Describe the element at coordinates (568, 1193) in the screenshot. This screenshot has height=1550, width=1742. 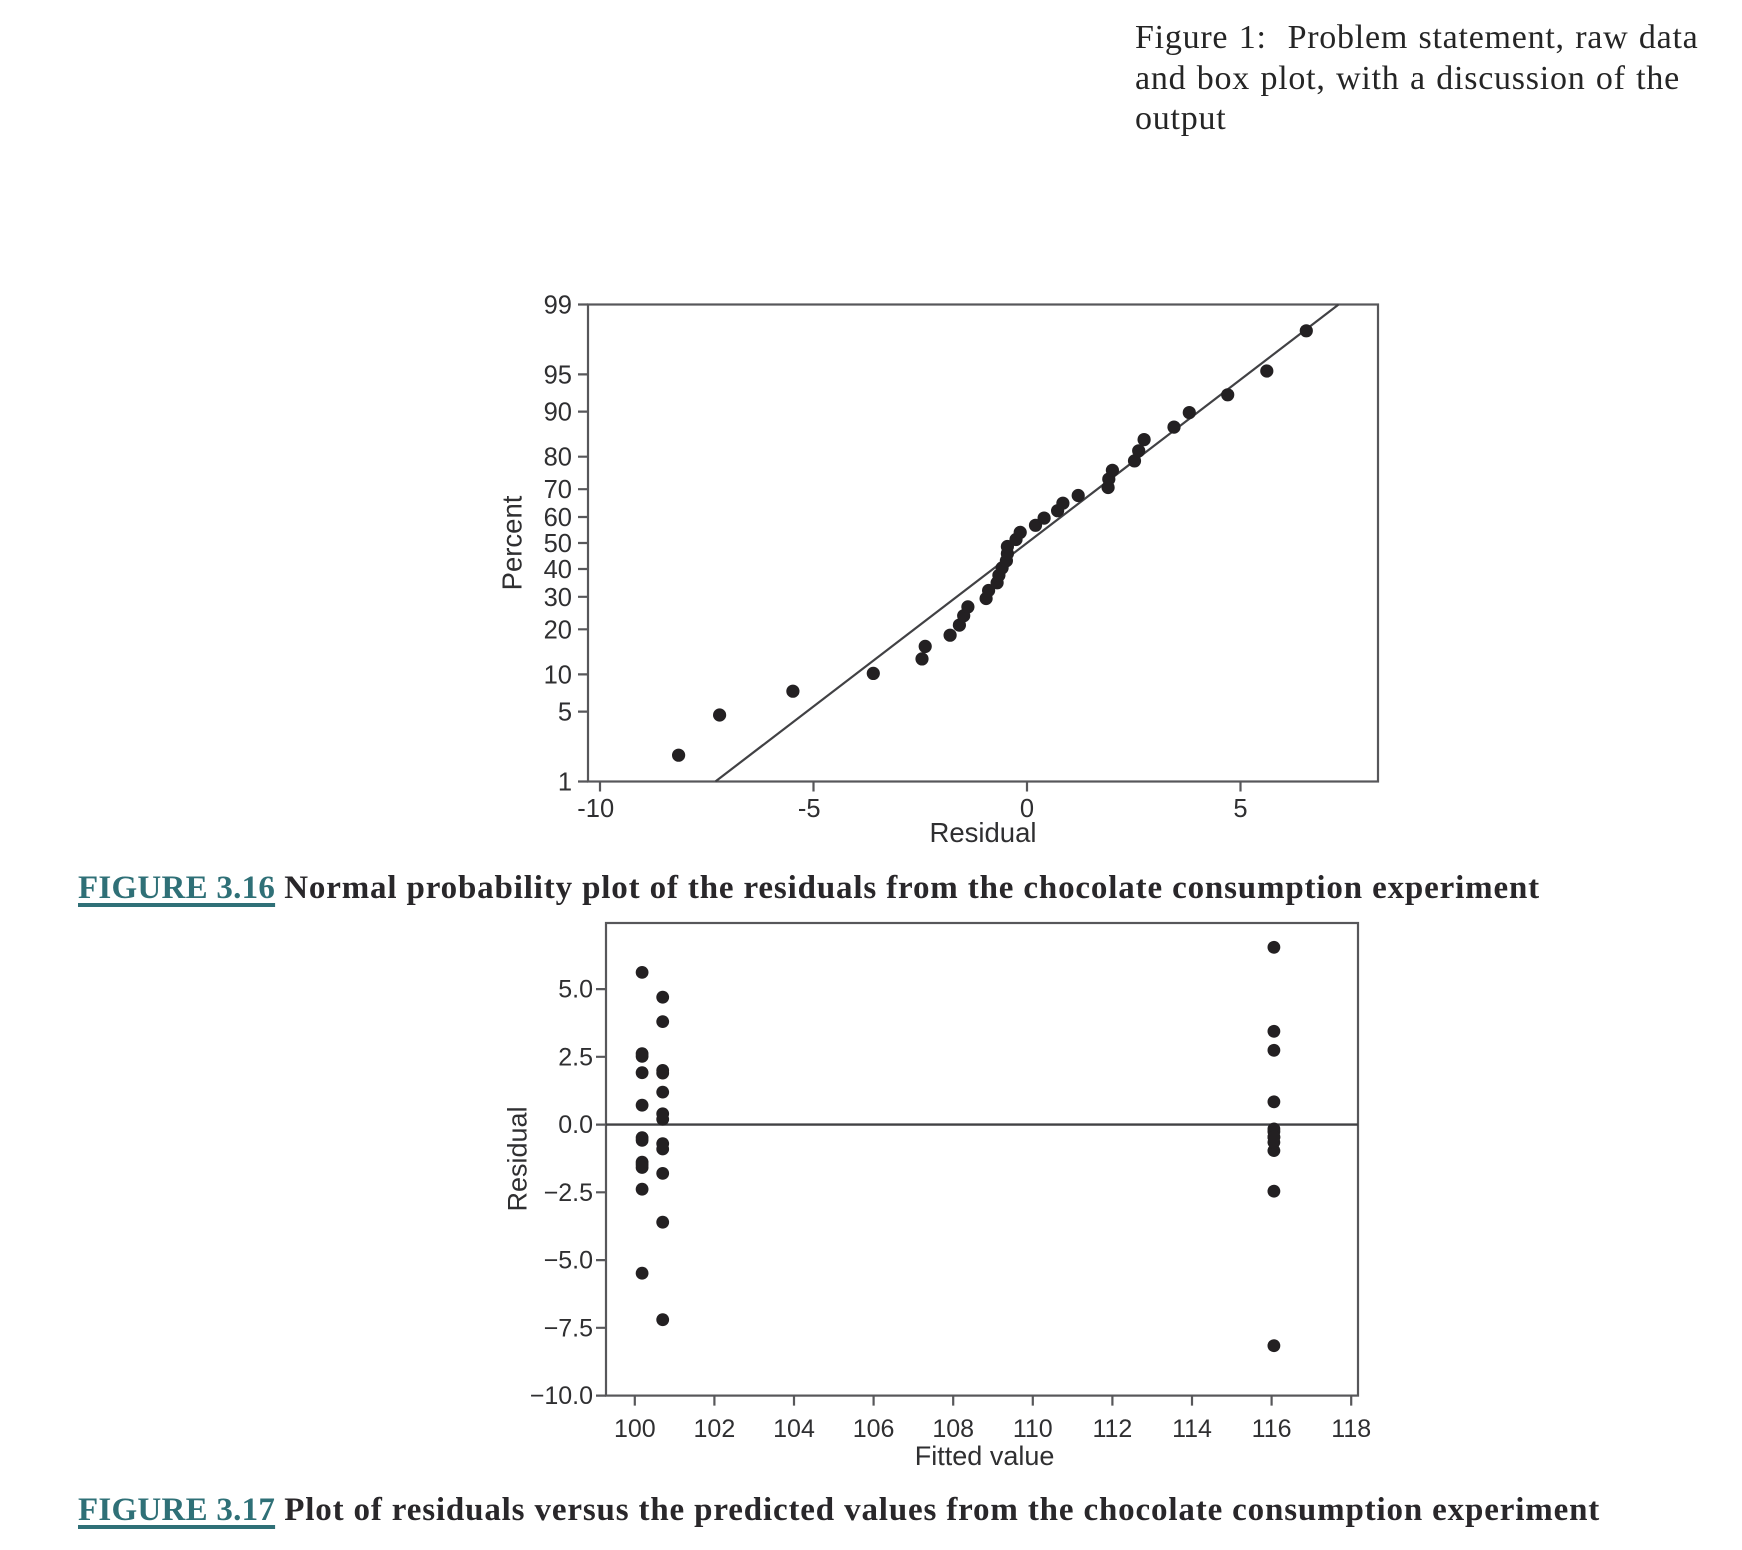
I see `svg-text: −2.5` at that location.